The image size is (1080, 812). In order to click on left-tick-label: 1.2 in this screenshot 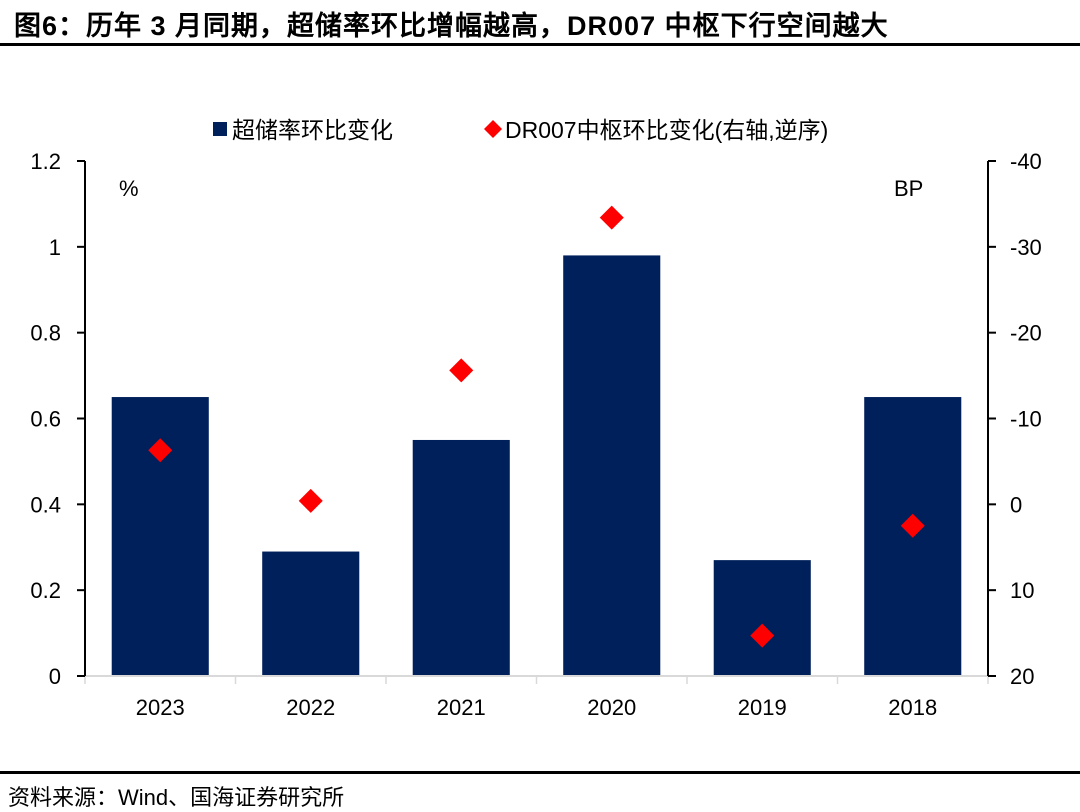, I will do `click(45, 161)`.